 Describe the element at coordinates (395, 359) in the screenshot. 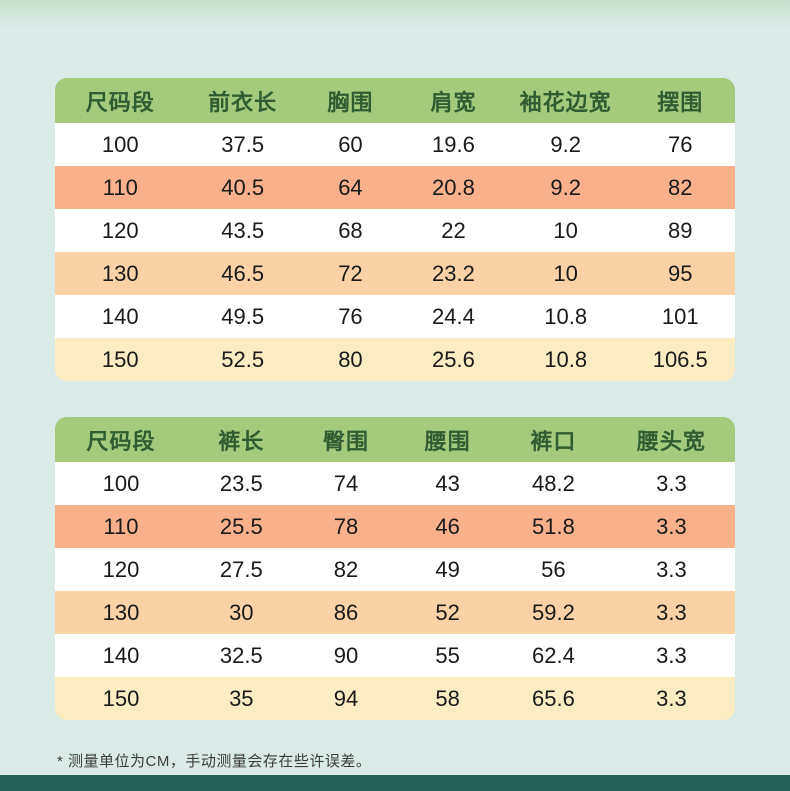

I see `table-row: 150 52.5 80 25.6 10.8 106.5` at that location.